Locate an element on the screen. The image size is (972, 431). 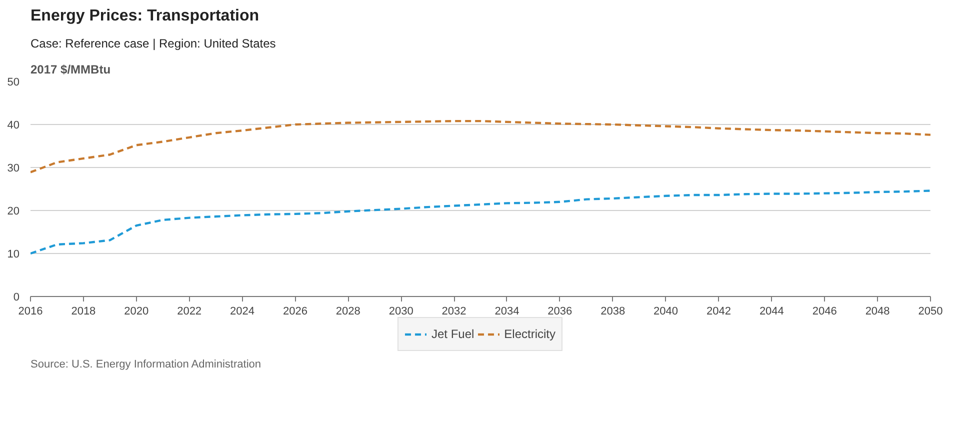
legend-label: Jet Fuel is located at coordinates (452, 334).